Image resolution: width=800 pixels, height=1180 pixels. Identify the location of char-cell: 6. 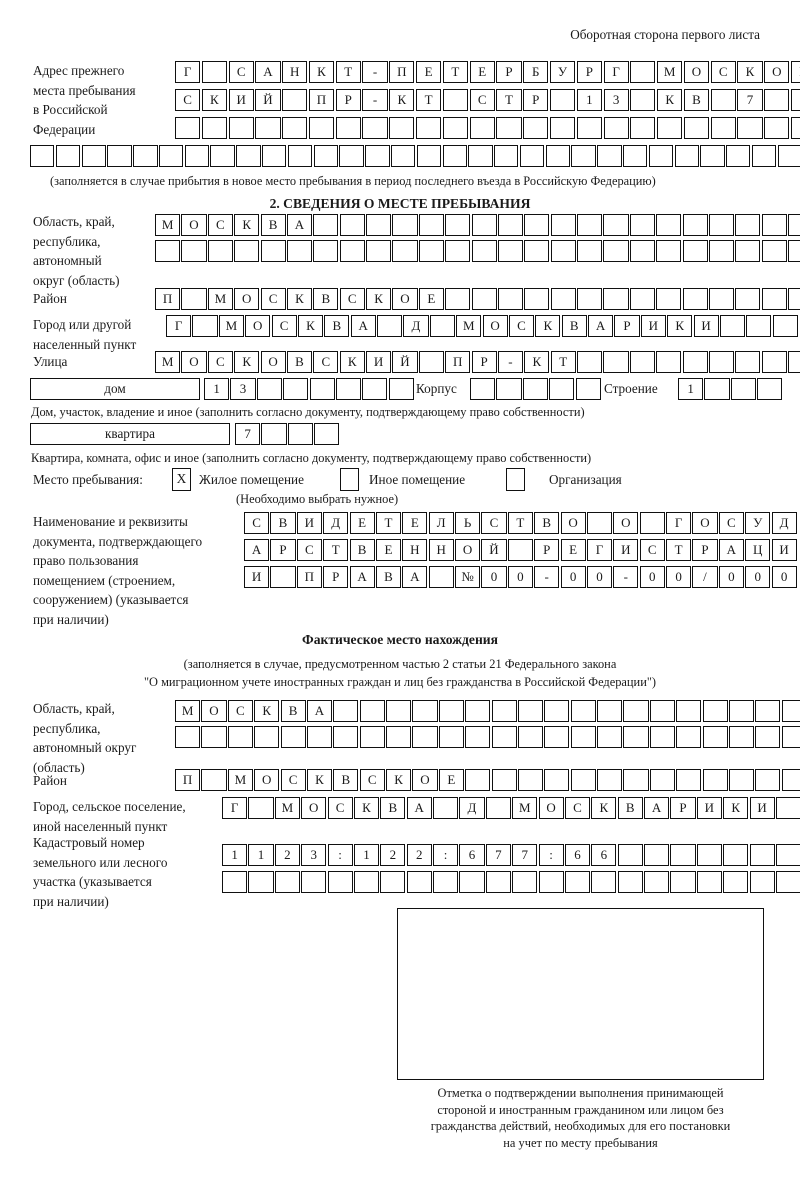
(472, 855).